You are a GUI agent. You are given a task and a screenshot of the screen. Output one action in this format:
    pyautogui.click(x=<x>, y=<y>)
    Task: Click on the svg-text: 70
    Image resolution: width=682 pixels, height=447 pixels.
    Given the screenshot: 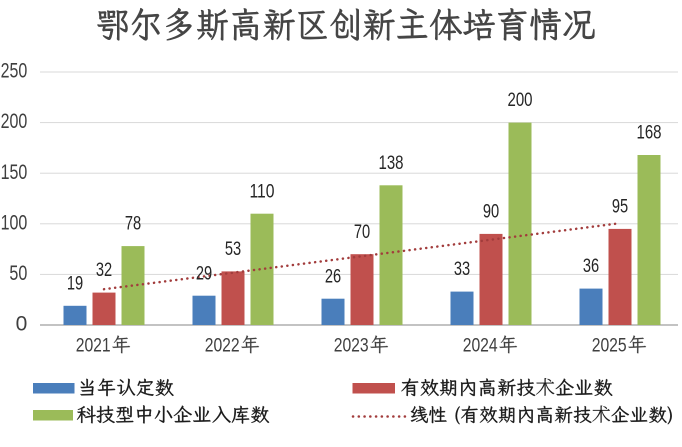 What is the action you would take?
    pyautogui.click(x=362, y=232)
    